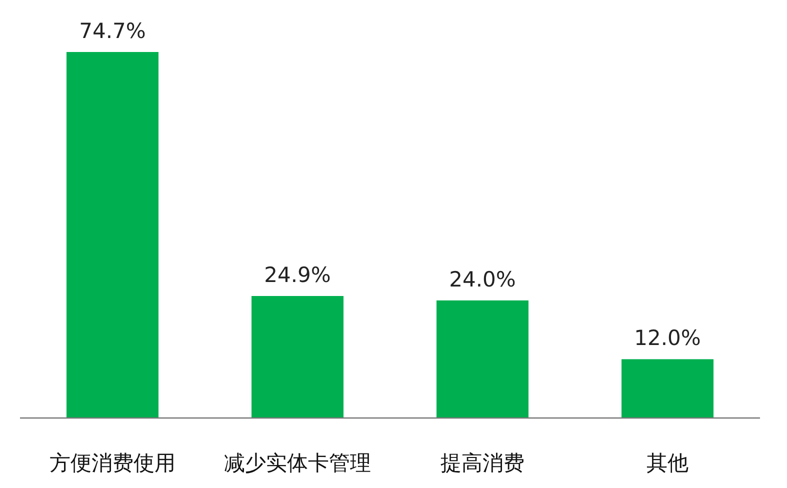 This screenshot has width=787, height=488. Describe the element at coordinates (297, 463) in the screenshot. I see `x-tick-label: 减少实体卡管理` at that location.